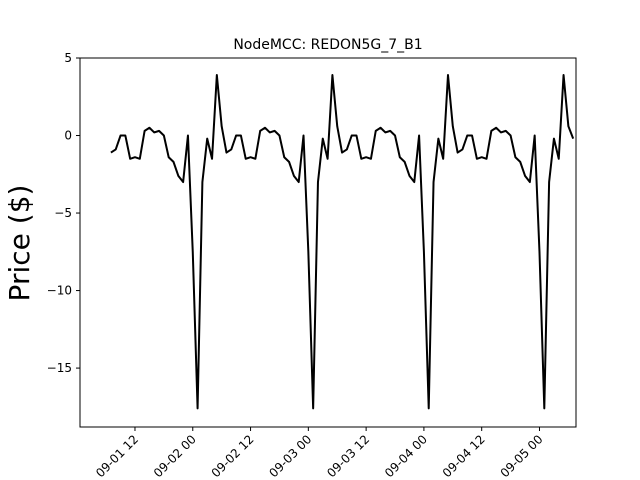 The width and height of the screenshot is (640, 480). I want to click on y-axis-label: Price ($), so click(19, 243).